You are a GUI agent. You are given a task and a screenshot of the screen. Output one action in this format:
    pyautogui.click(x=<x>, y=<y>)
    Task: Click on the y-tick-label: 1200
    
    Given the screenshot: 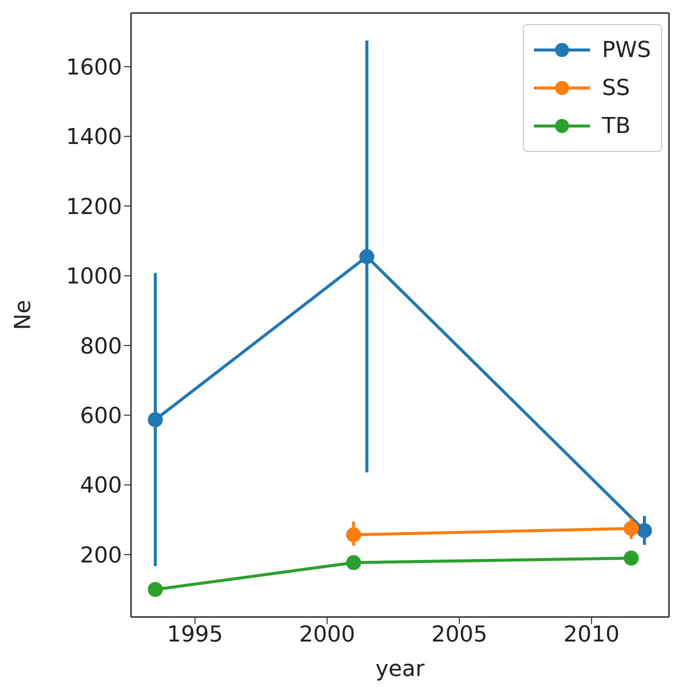 What is the action you would take?
    pyautogui.click(x=94, y=207)
    